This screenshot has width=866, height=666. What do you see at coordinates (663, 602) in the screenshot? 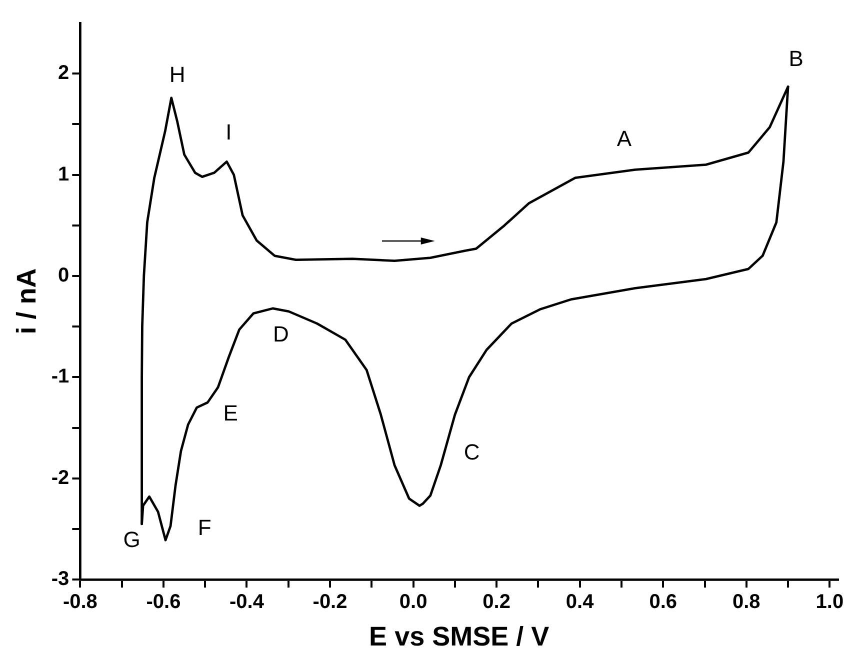
I see `x-tick-label: 0.6` at bounding box center [663, 602].